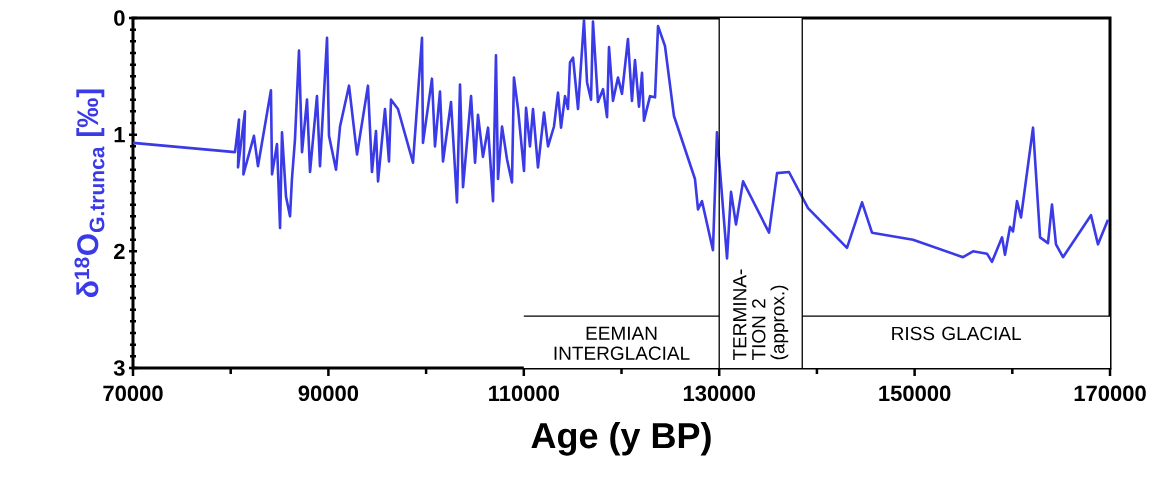 This screenshot has height=504, width=1165. What do you see at coordinates (119, 368) in the screenshot?
I see `y-tick-label: 3` at bounding box center [119, 368].